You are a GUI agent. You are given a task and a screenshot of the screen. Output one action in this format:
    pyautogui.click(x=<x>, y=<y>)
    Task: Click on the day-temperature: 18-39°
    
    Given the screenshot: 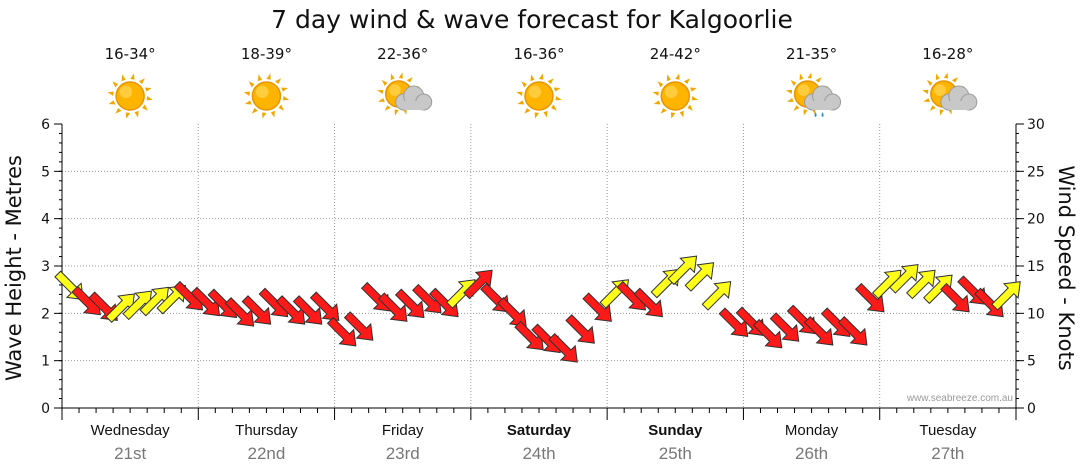 What is the action you would take?
    pyautogui.click(x=266, y=54)
    